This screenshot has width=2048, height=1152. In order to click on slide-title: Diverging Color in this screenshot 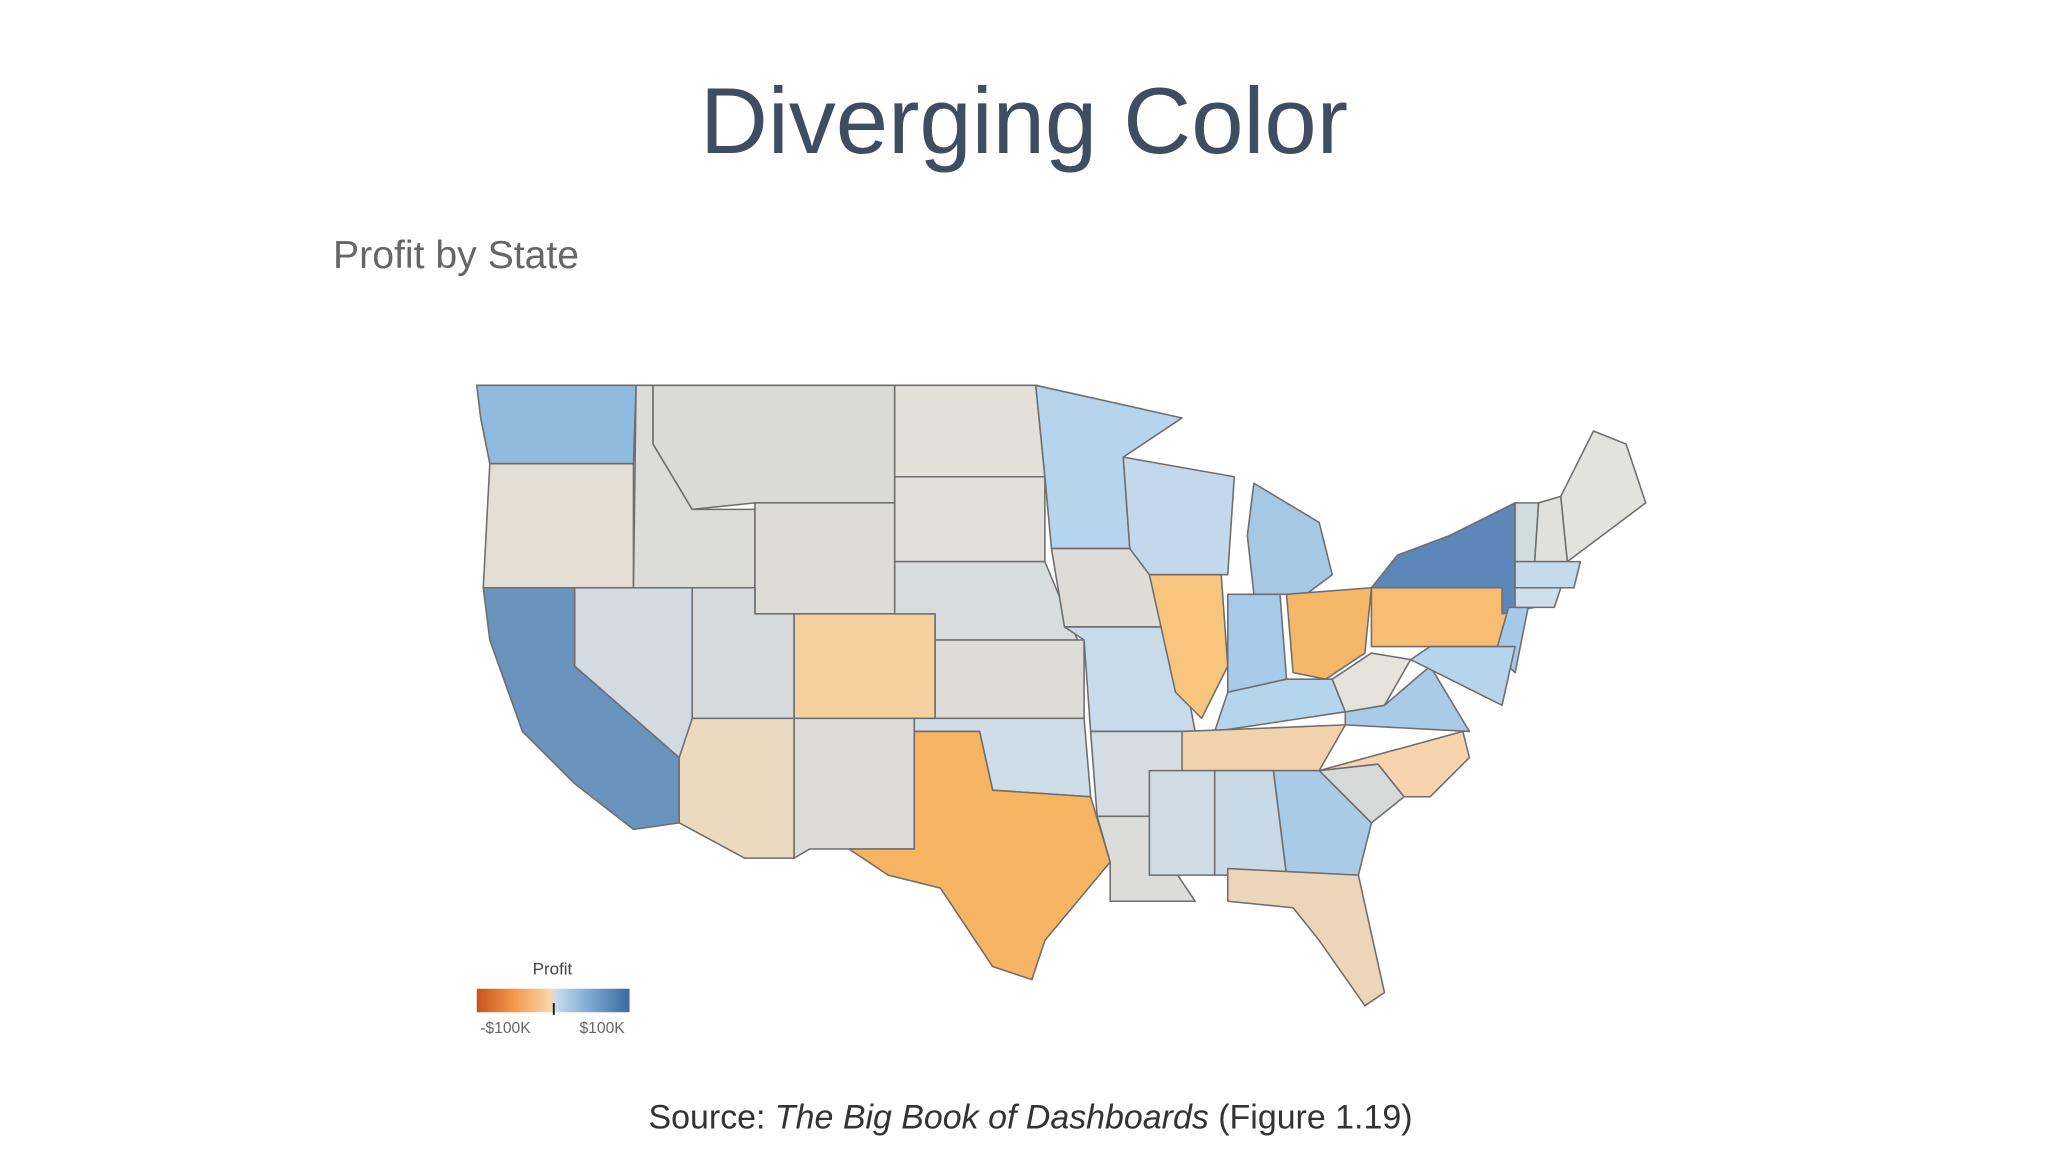, I will do `click(1024, 120)`.